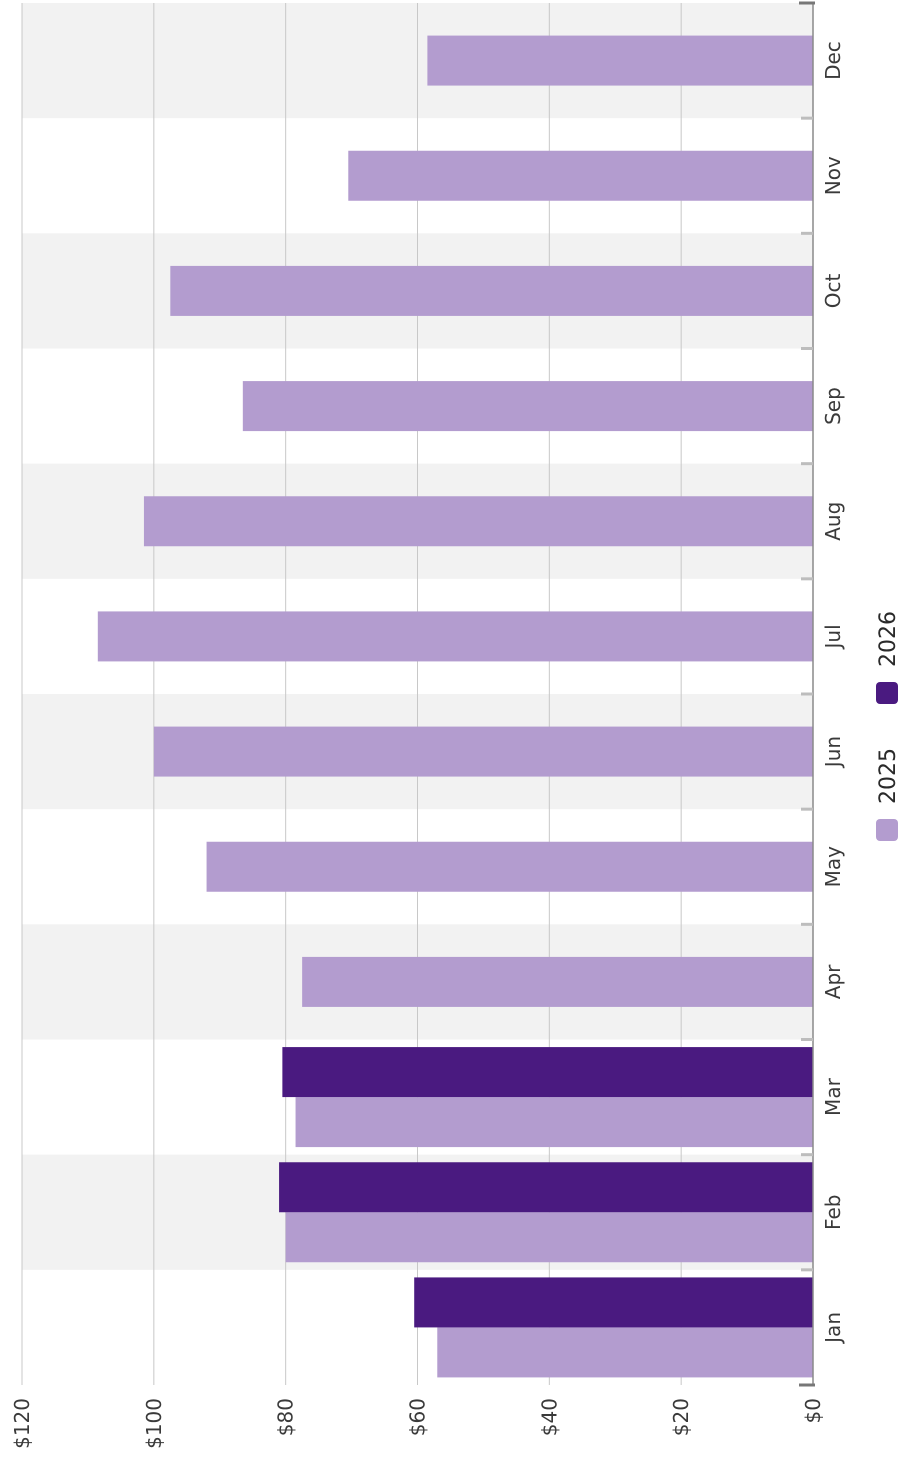 The height and width of the screenshot is (1463, 901). I want to click on bar-2025-aug, so click(478, 521).